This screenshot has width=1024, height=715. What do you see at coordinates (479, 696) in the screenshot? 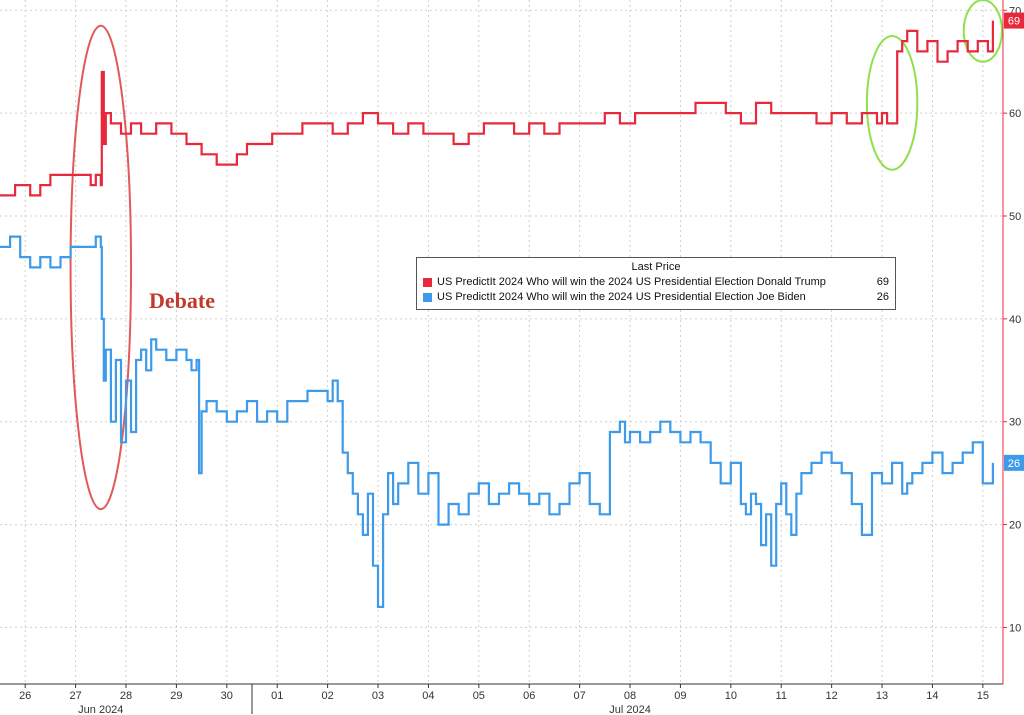
I see `x-tick-label-05: 05` at bounding box center [479, 696].